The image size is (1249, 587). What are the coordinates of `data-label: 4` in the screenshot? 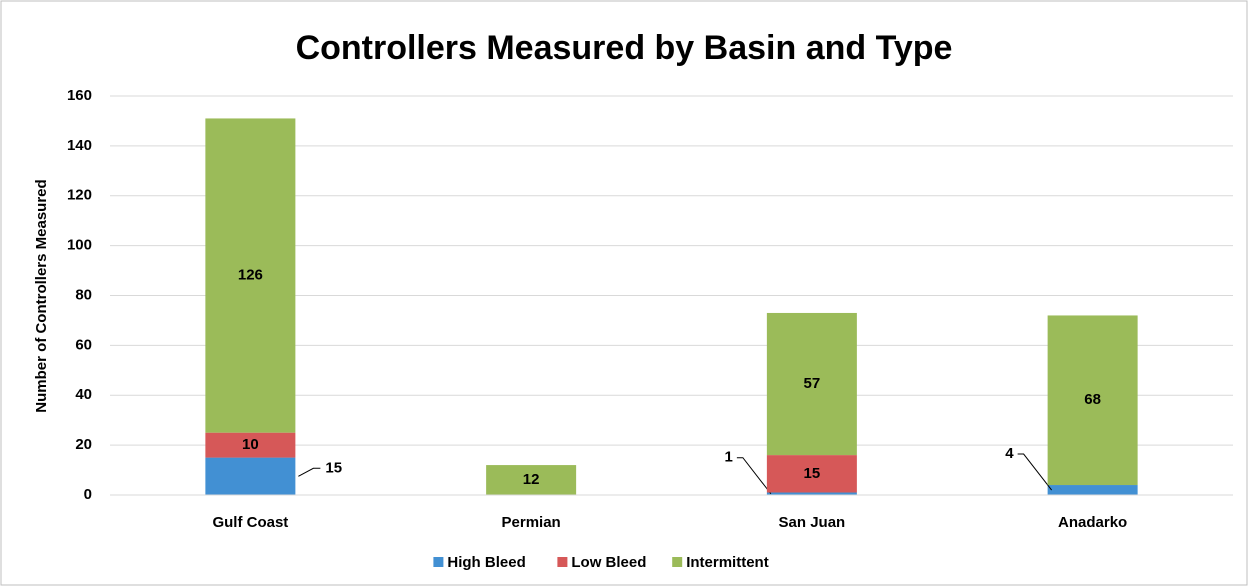 It's located at (1009, 453).